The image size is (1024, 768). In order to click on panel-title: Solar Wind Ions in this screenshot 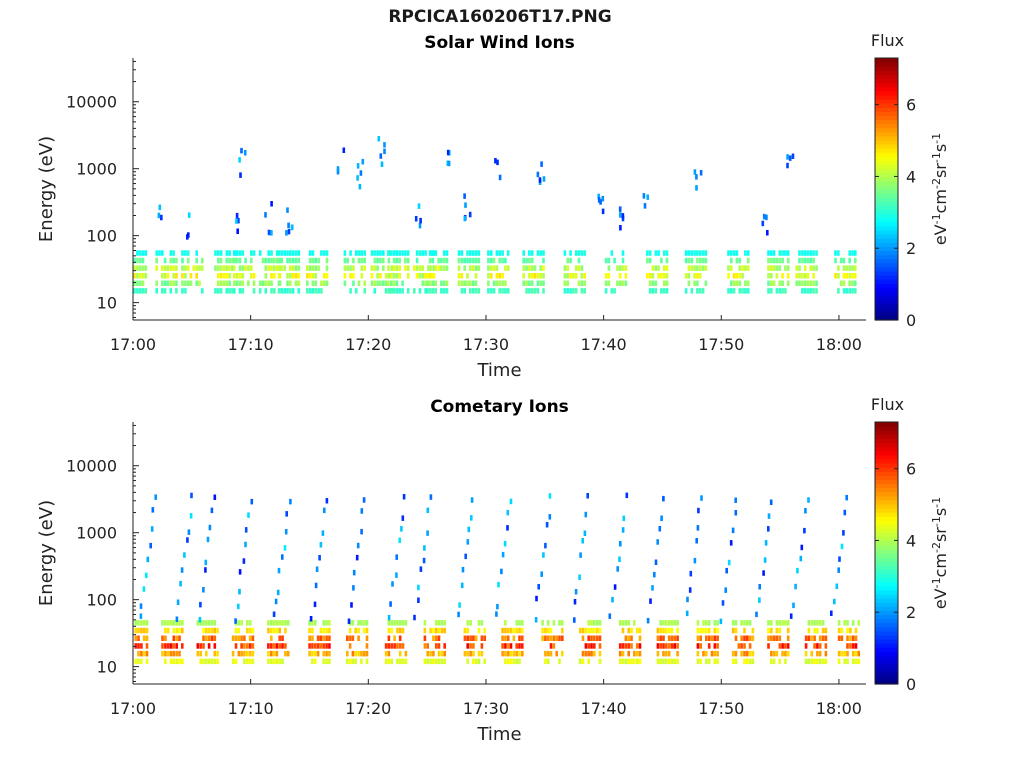, I will do `click(499, 43)`.